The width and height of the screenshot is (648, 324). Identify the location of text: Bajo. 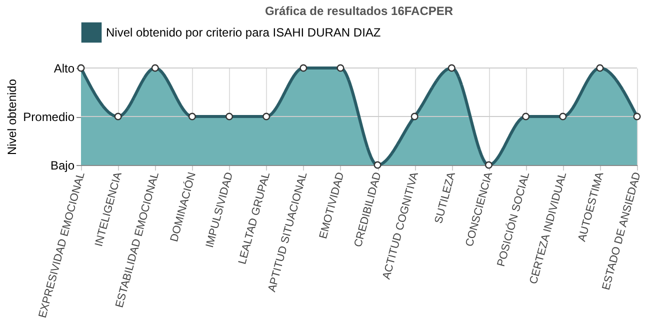
(62, 165).